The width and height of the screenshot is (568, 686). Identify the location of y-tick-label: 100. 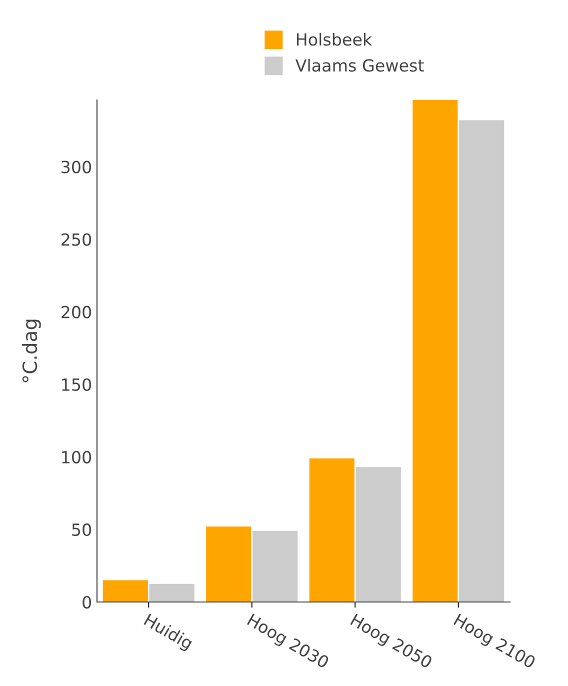
(77, 457).